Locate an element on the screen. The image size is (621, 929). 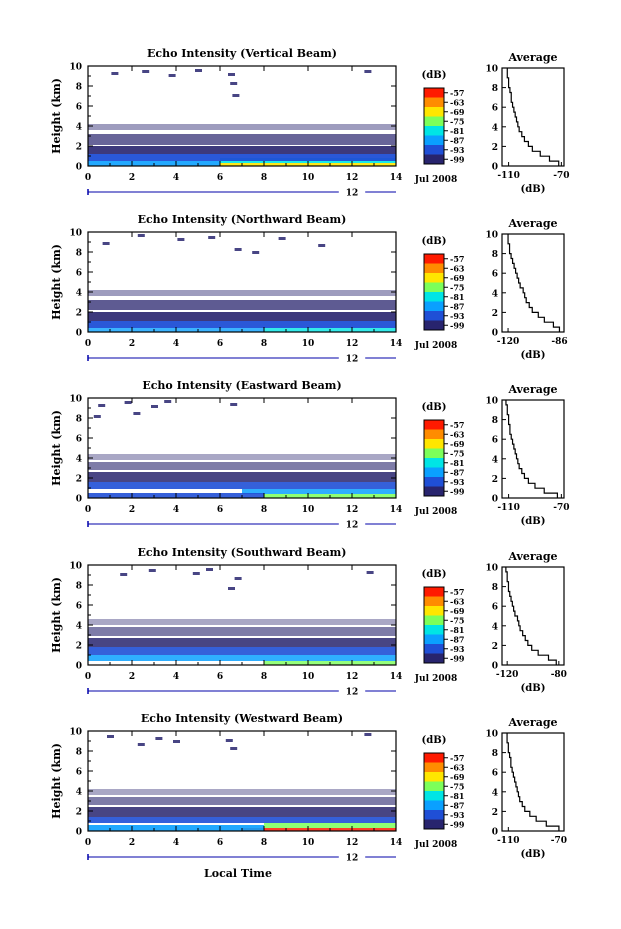
y-tick-label: 10 is located at coordinates (75, 68).